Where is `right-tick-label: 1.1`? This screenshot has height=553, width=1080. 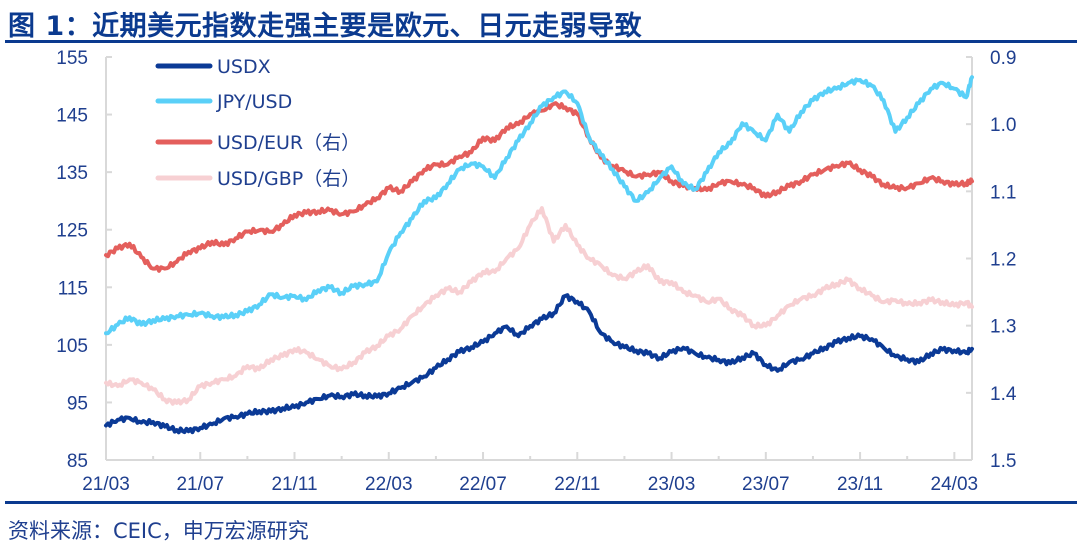
right-tick-label: 1.1 is located at coordinates (1003, 192).